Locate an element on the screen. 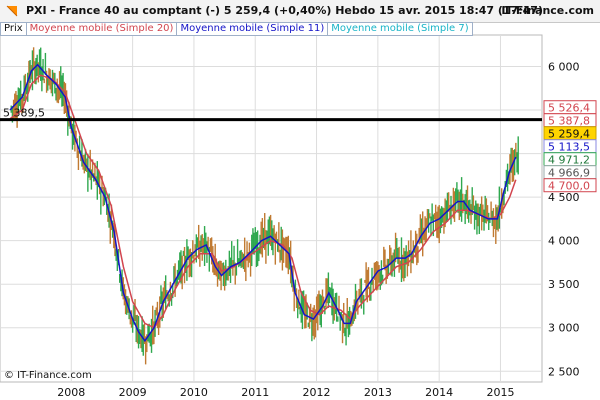 Image resolution: width=600 pixels, height=400 pixels. y-tick-label: 3 000 is located at coordinates (564, 328).